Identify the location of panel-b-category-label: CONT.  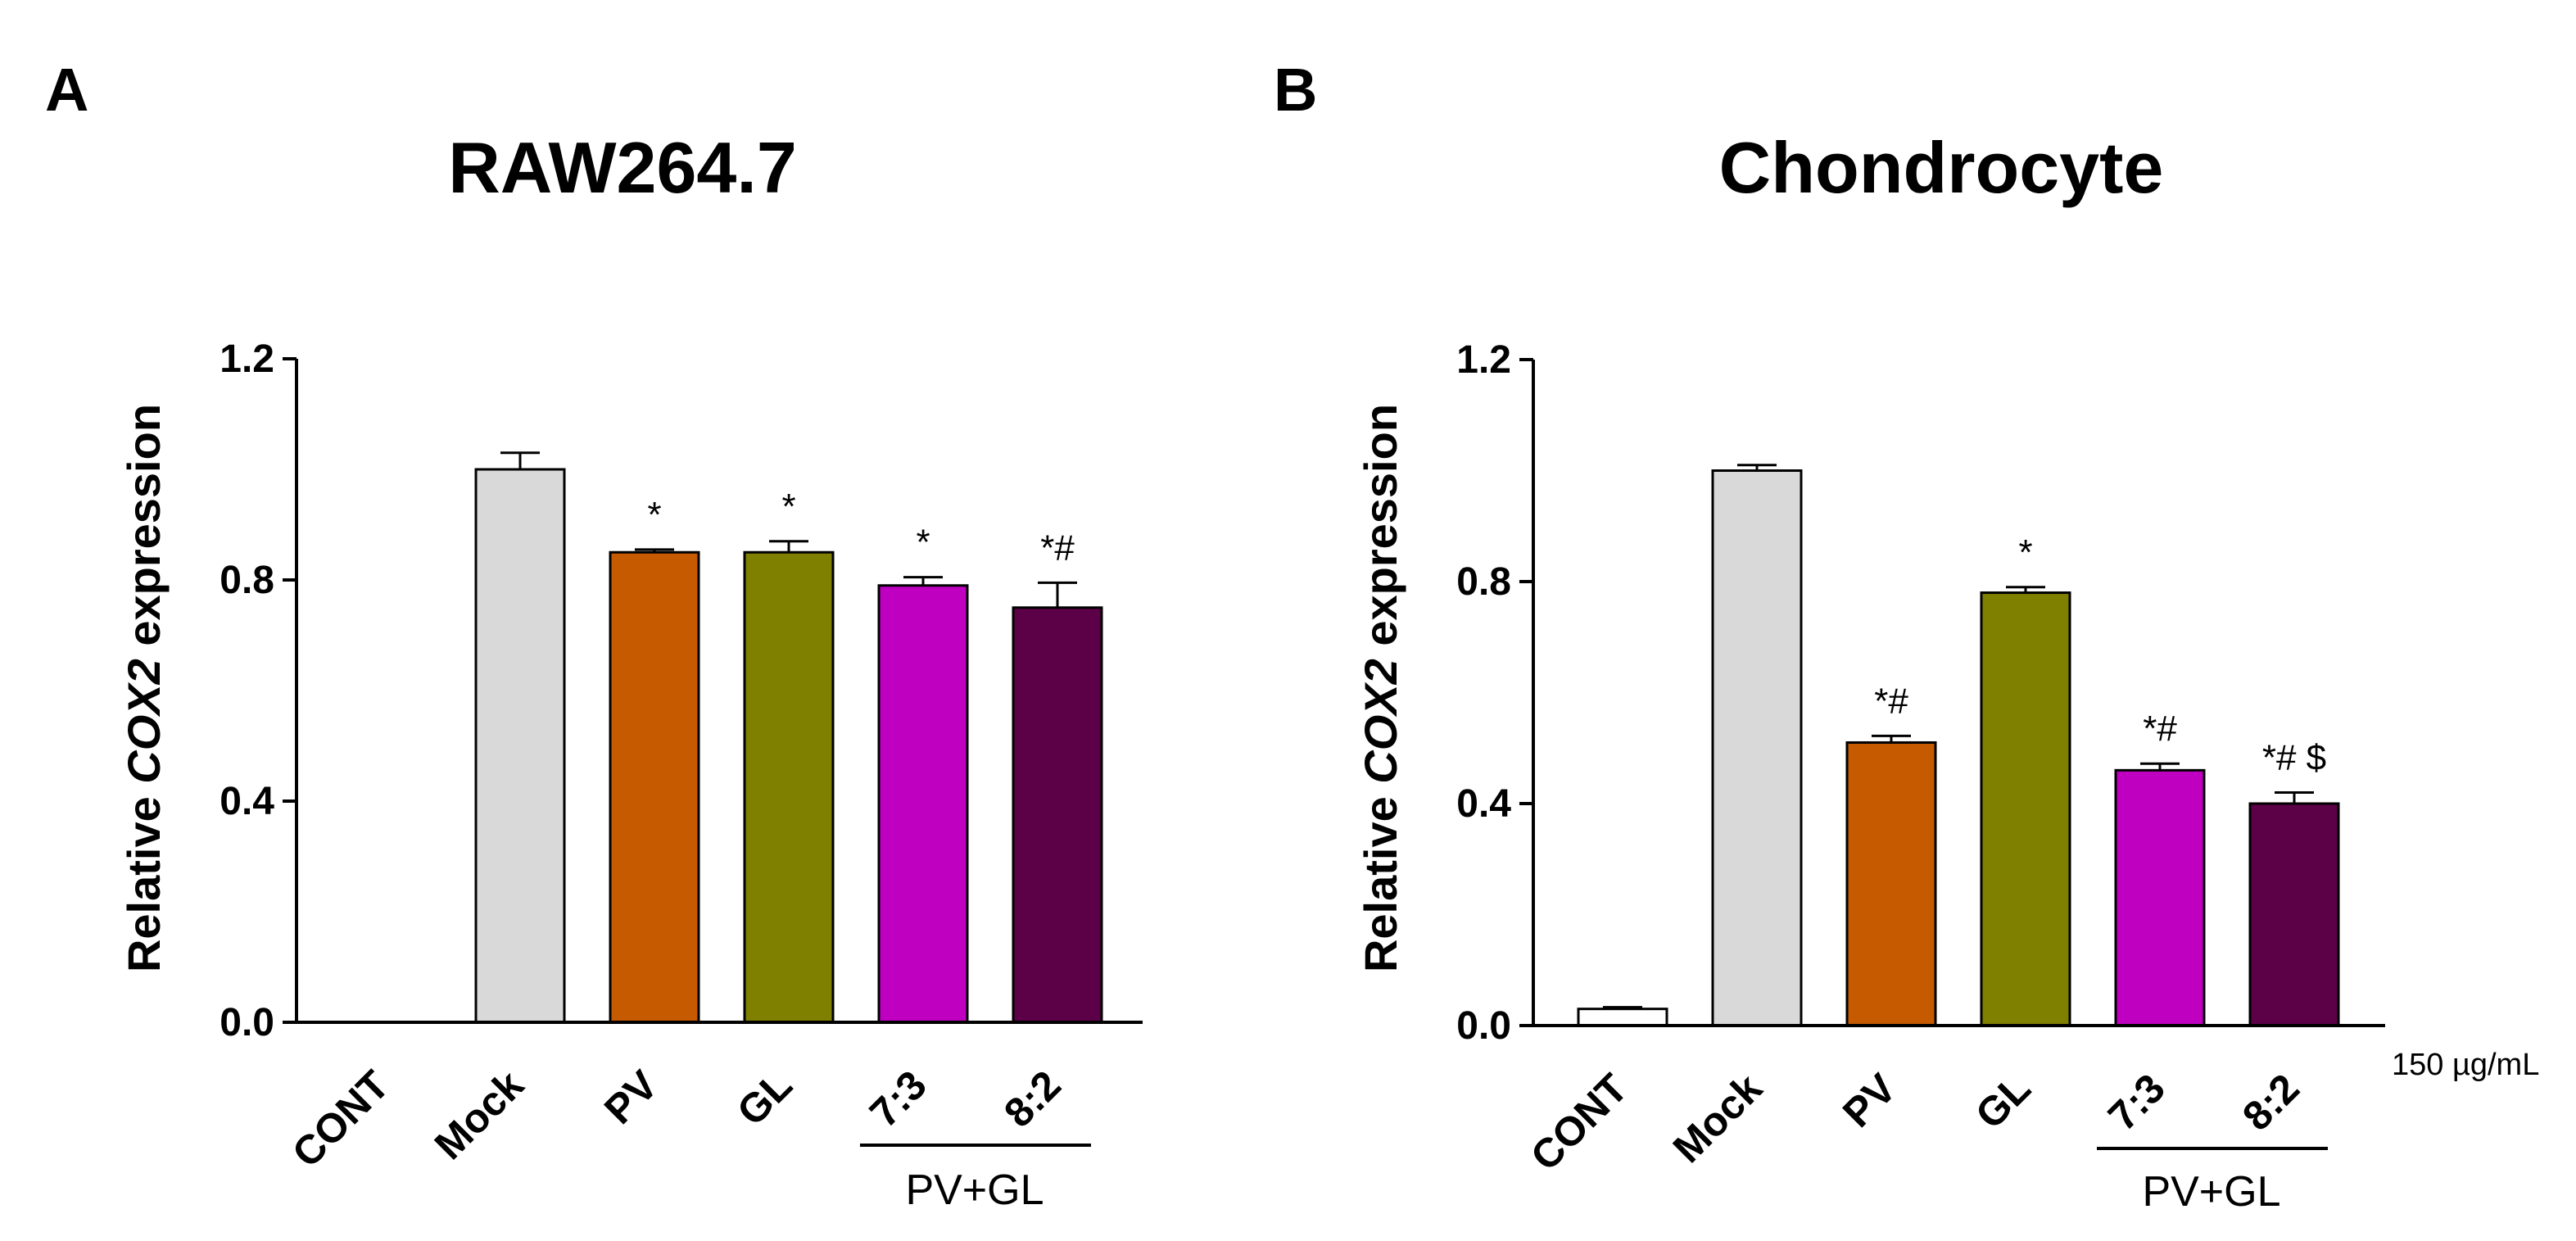
(1579, 1122).